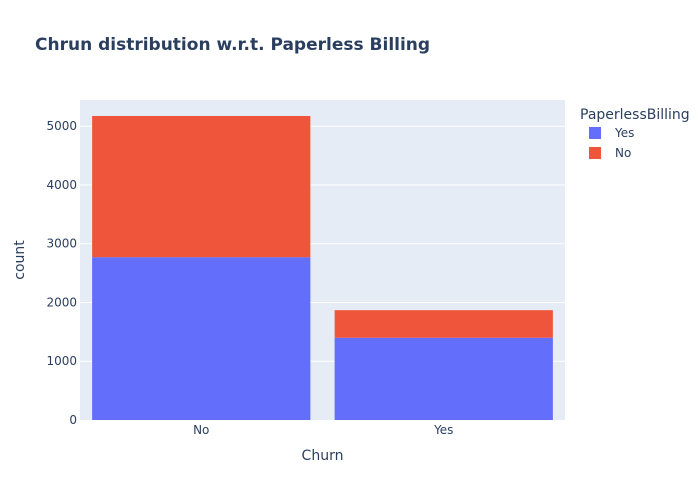 The width and height of the screenshot is (700, 504). What do you see at coordinates (611, 133) in the screenshot?
I see `legend-item-yes: Yes` at bounding box center [611, 133].